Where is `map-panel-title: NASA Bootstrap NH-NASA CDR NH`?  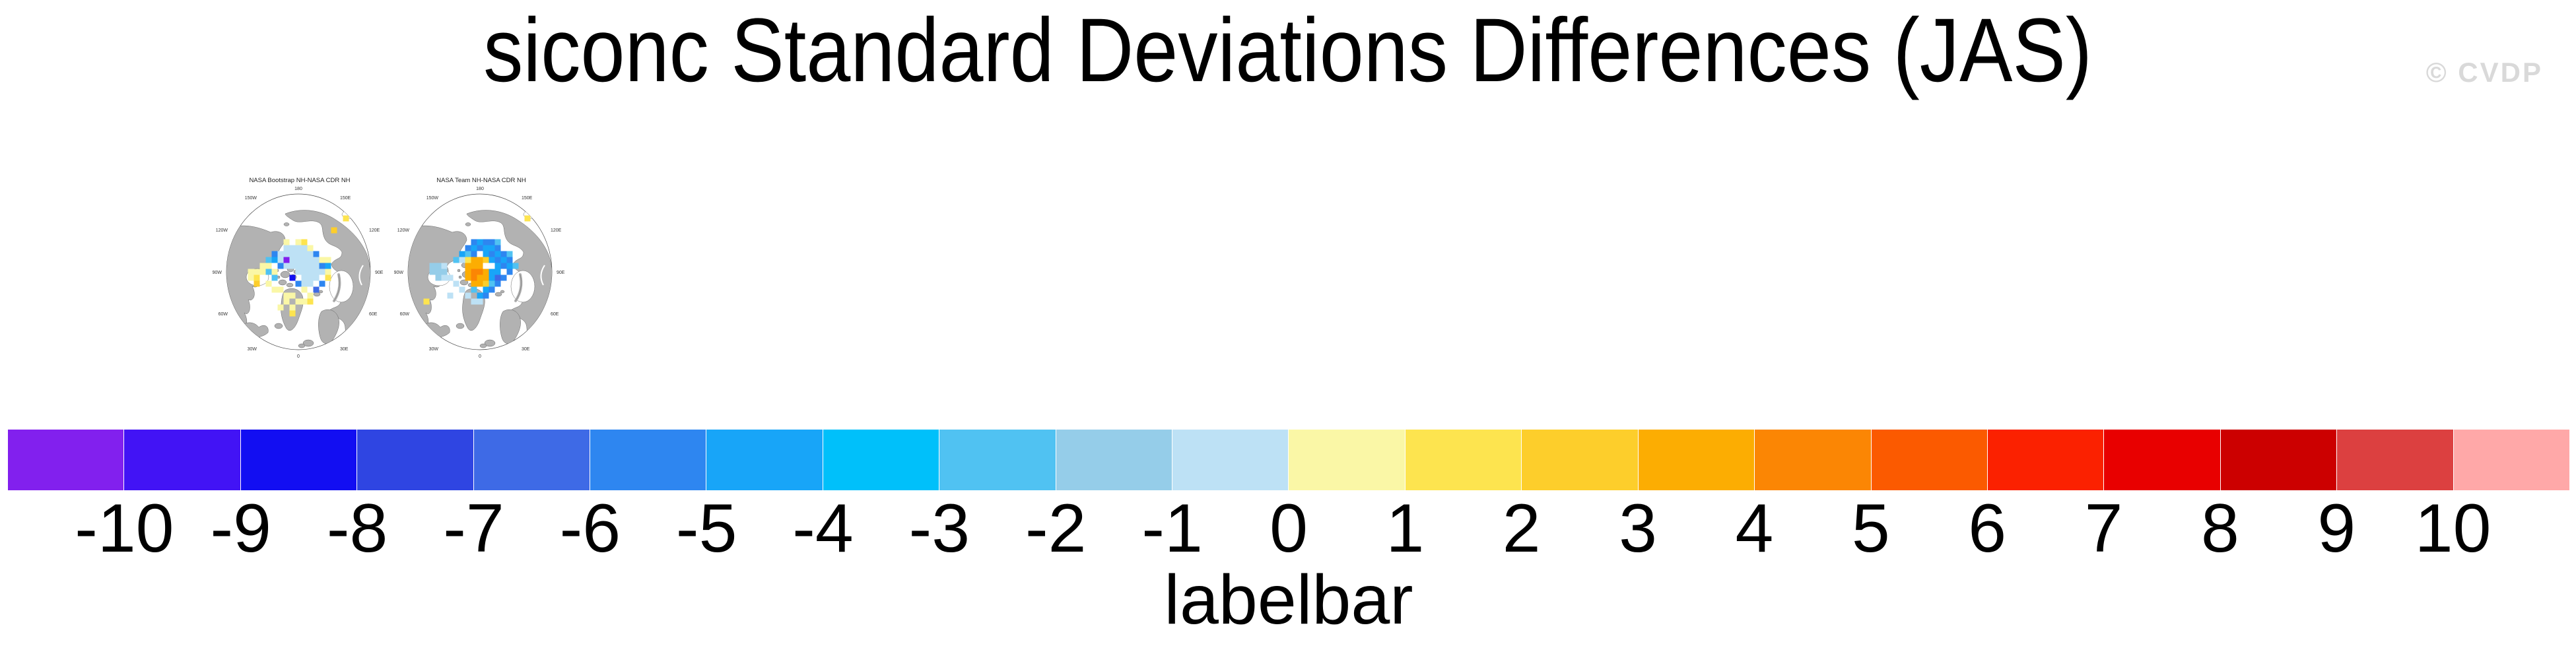 map-panel-title: NASA Bootstrap NH-NASA CDR NH is located at coordinates (299, 180).